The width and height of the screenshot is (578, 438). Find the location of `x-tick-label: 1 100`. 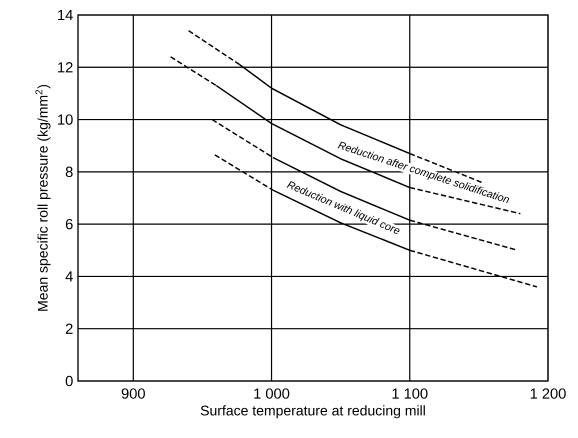

x-tick-label: 1 100 is located at coordinates (410, 393).